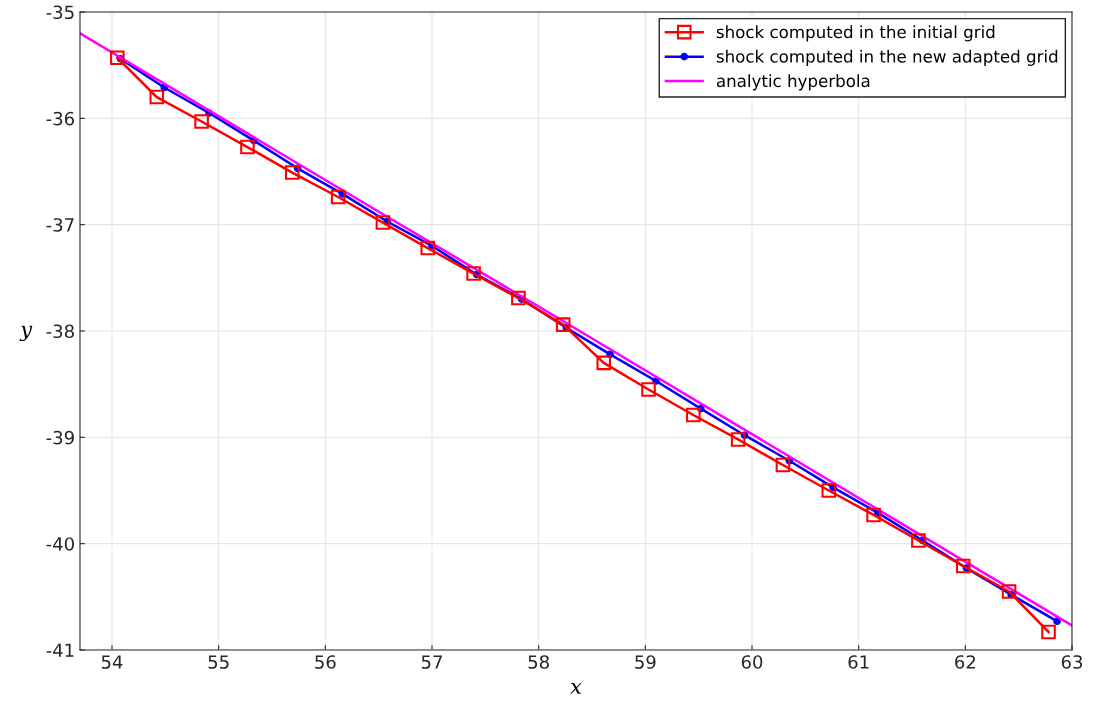 The width and height of the screenshot is (1097, 710). Describe the element at coordinates (793, 82) in the screenshot. I see `legend-label: analytic hyperbola` at that location.